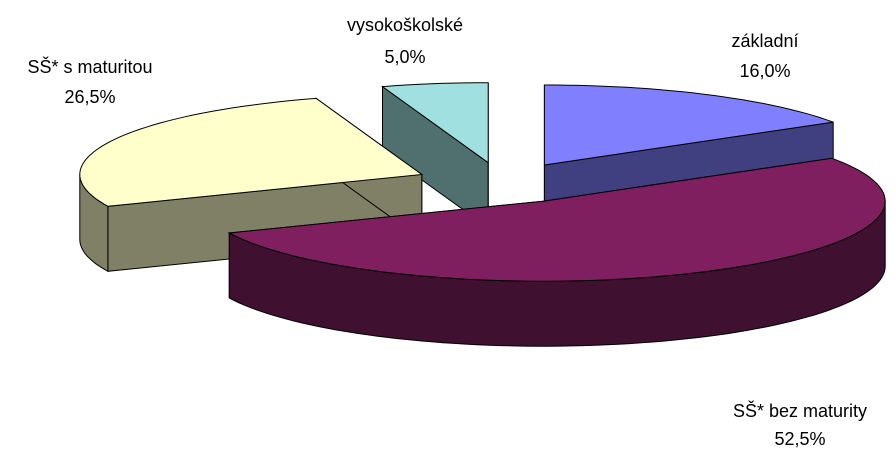 The width and height of the screenshot is (895, 452). Describe the element at coordinates (404, 57) in the screenshot. I see `value-label: 5,0%` at that location.